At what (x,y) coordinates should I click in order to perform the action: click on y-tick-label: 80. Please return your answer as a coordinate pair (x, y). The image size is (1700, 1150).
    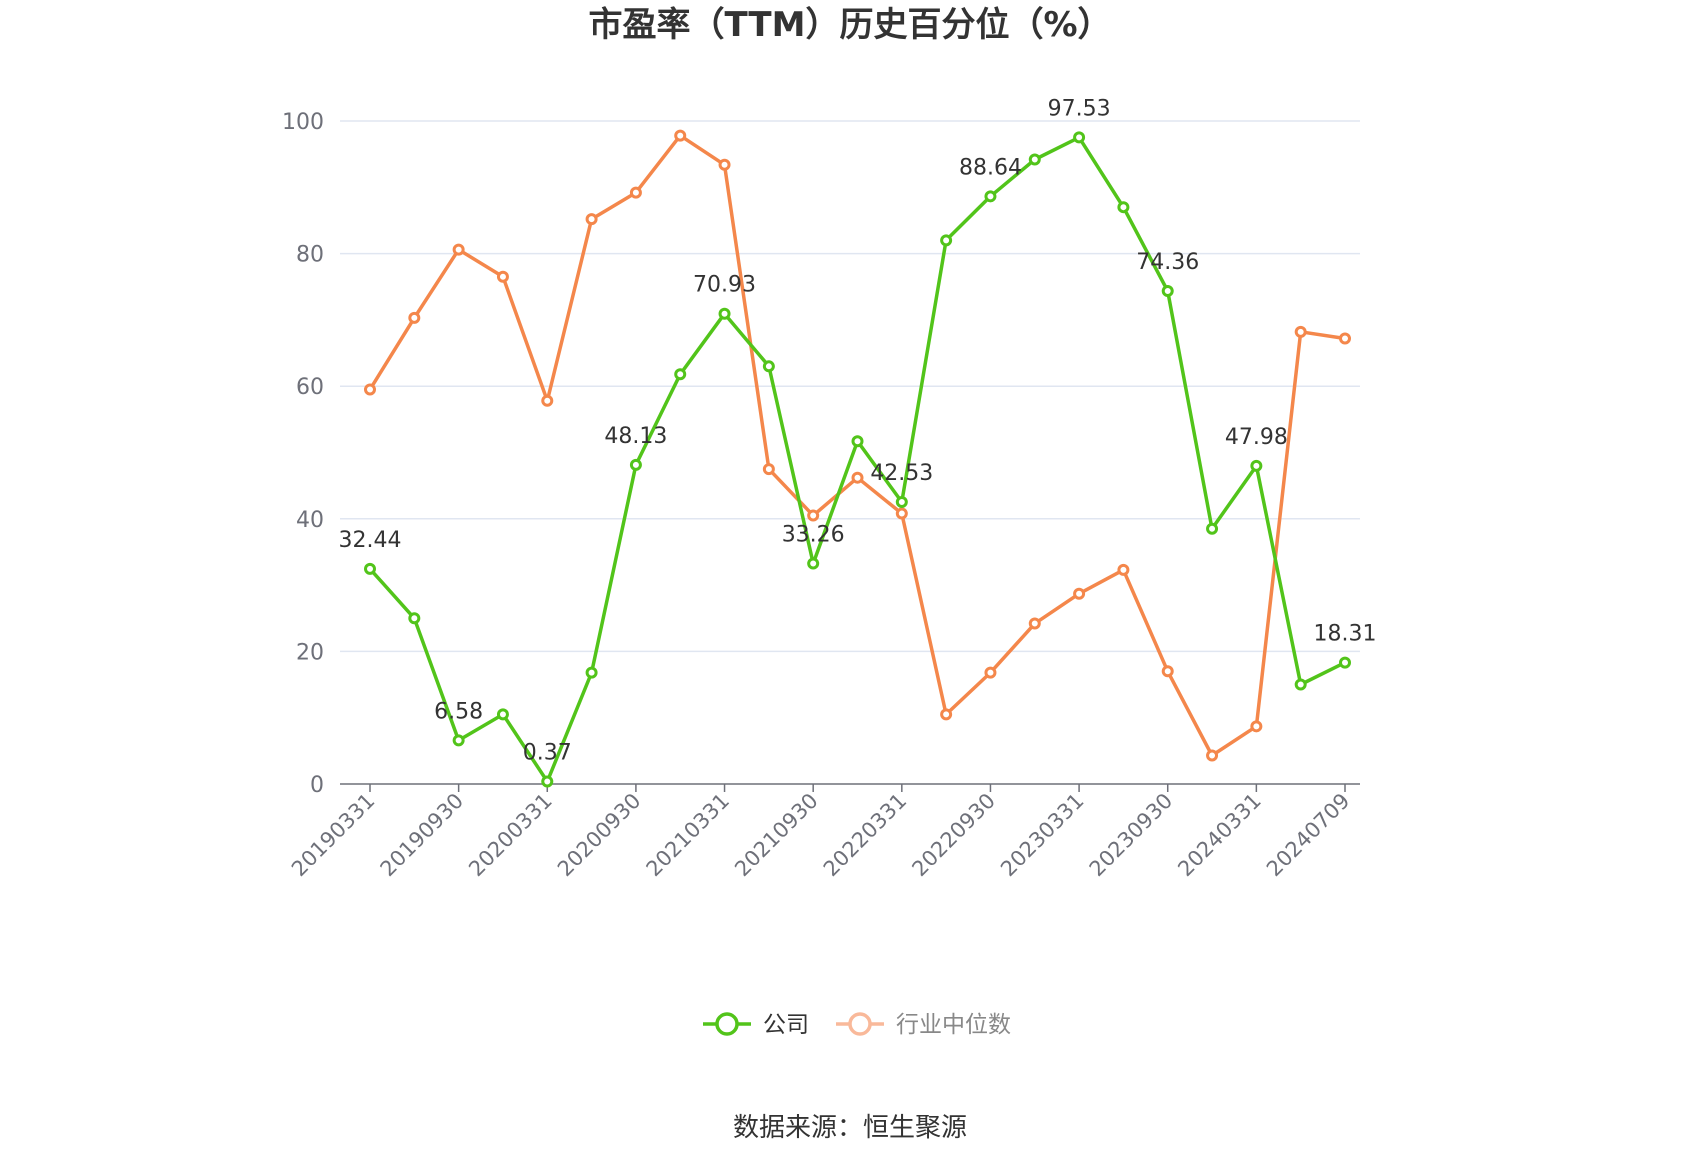
    Looking at the image, I should click on (310, 255).